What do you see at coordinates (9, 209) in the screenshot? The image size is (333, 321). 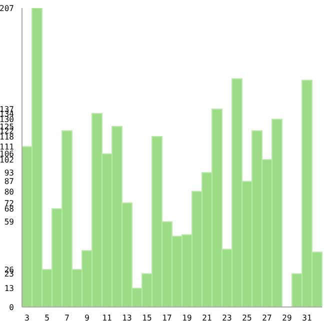 I see `y-tick-label: 68` at bounding box center [9, 209].